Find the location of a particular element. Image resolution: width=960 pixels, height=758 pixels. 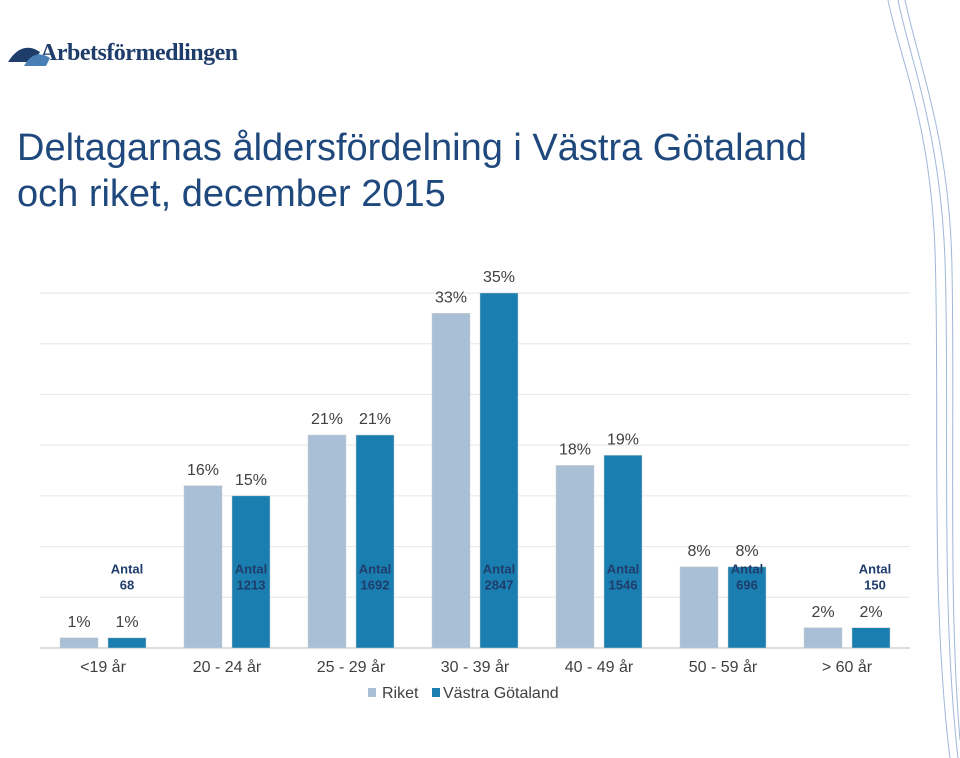

decor-lines is located at coordinates (923, 379).